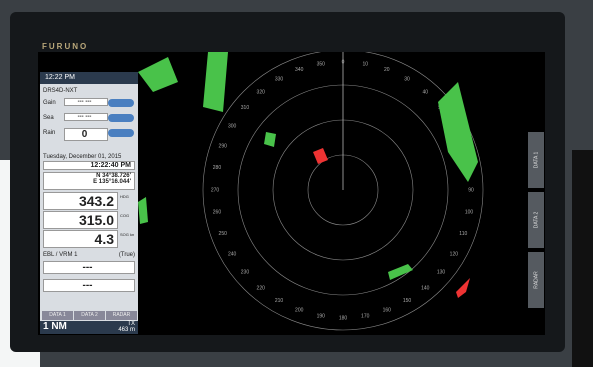 The height and width of the screenshot is (367, 593). What do you see at coordinates (471, 190) in the screenshot?
I see `bearing-label: 90` at bounding box center [471, 190].